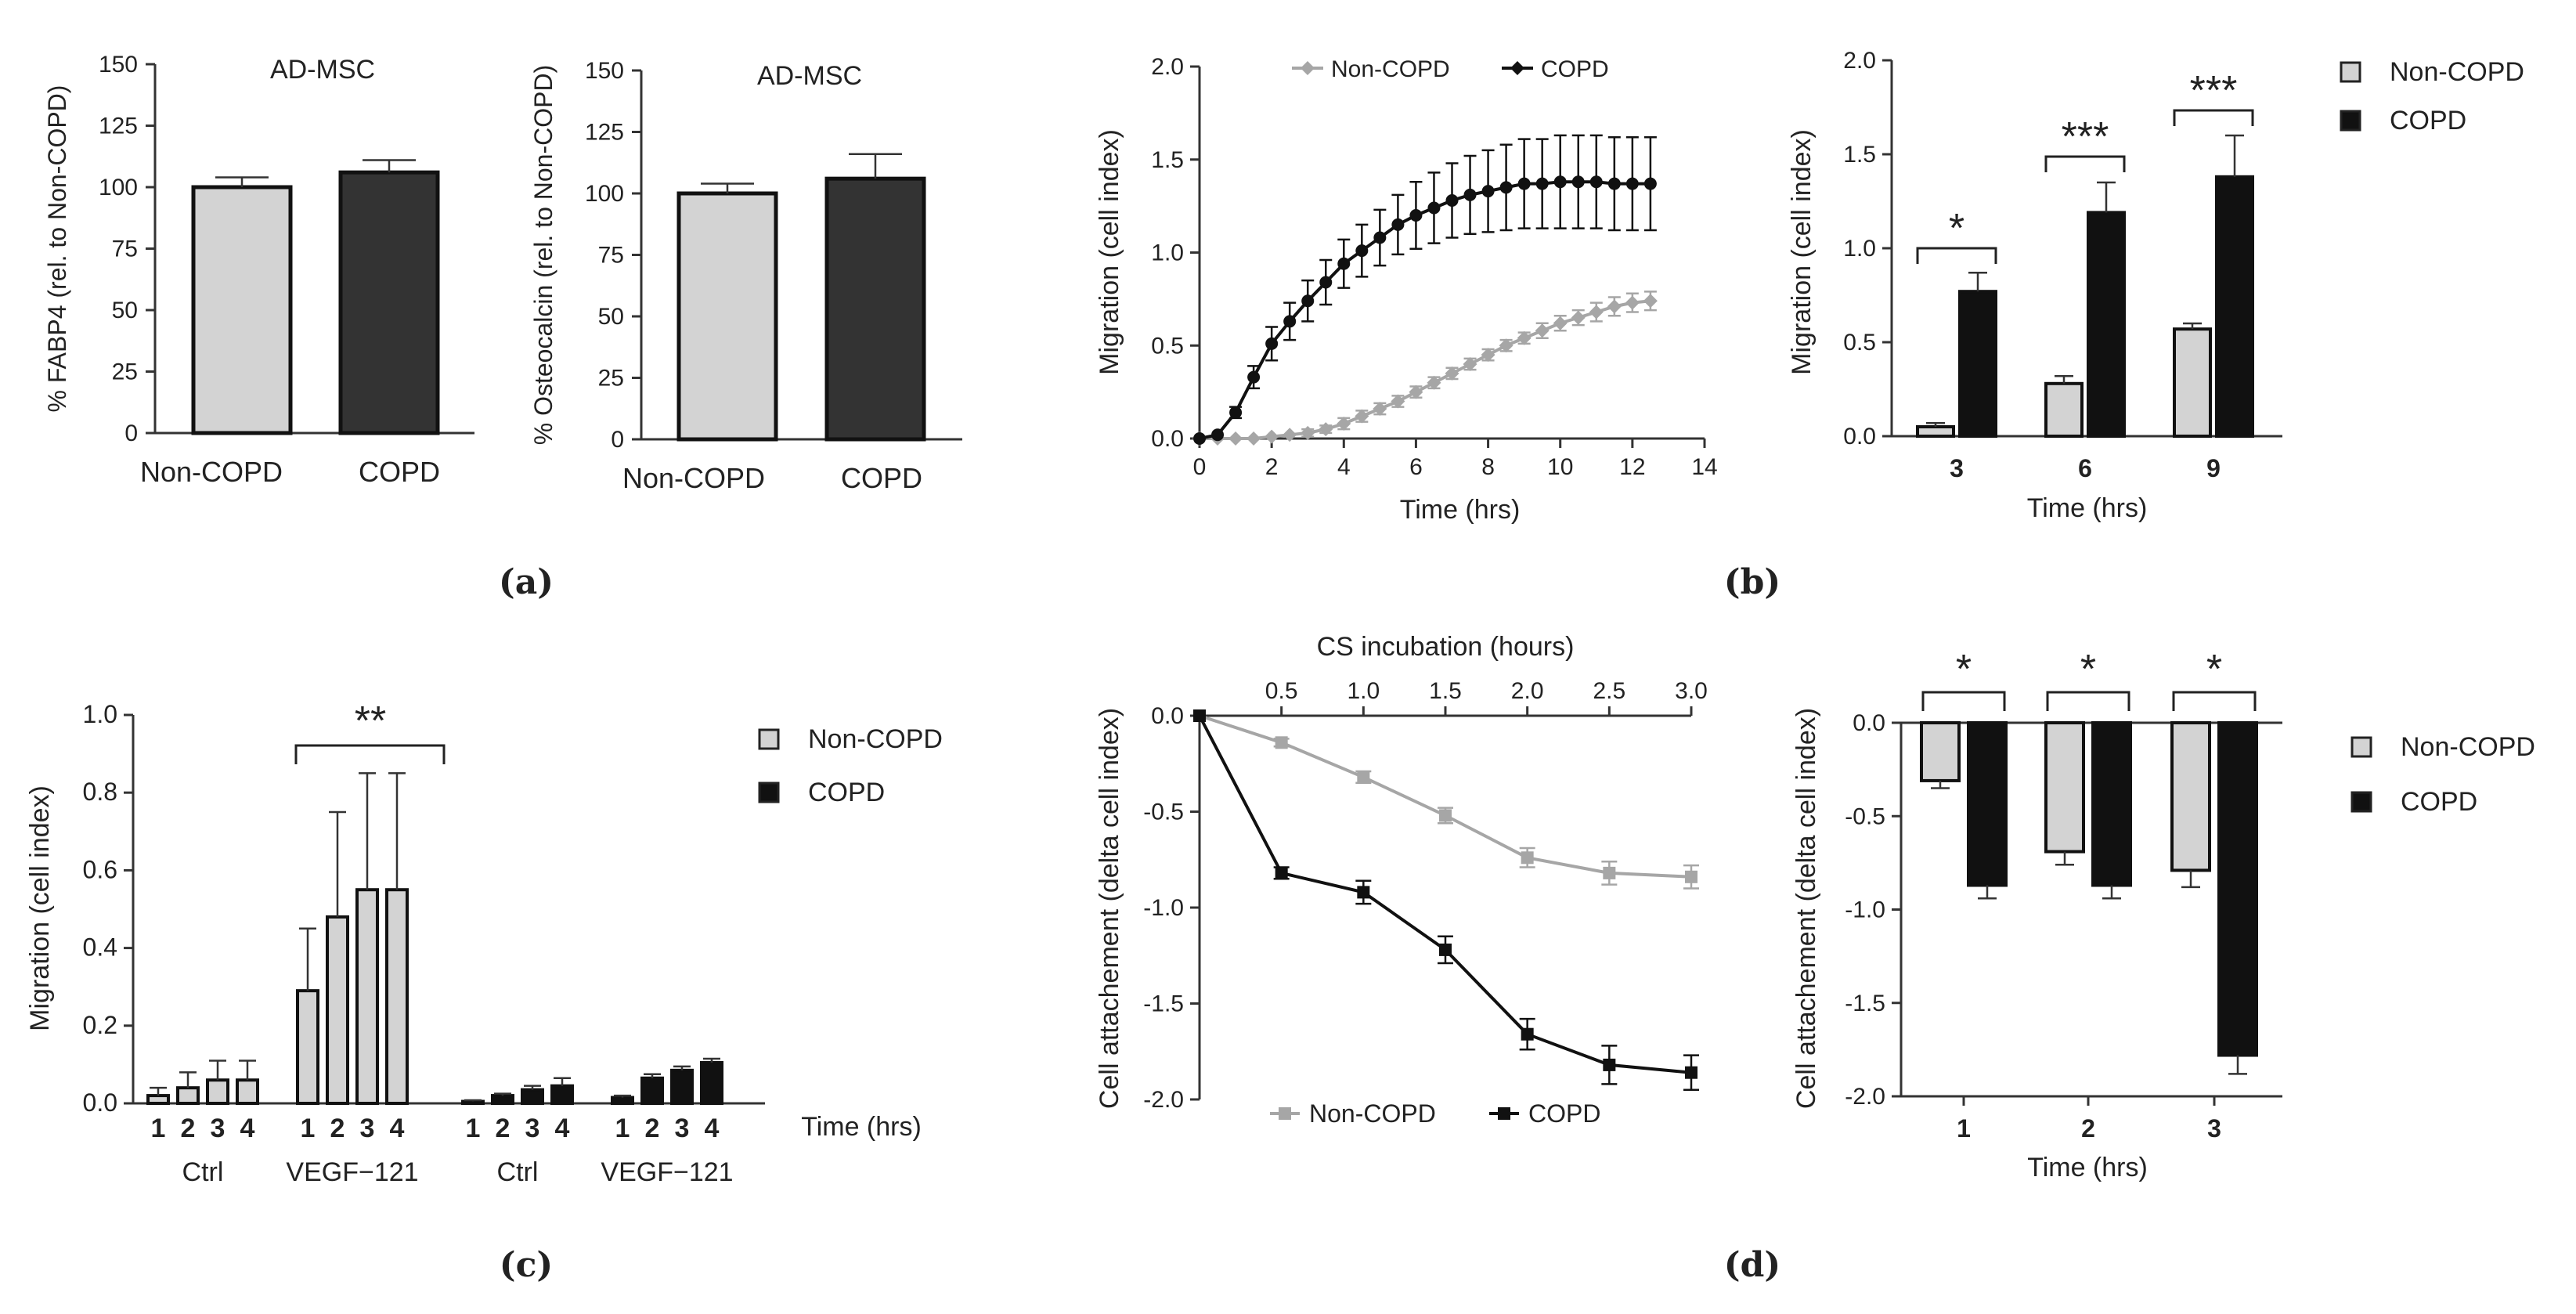 This screenshot has height=1314, width=2576. Describe the element at coordinates (1865, 1097) in the screenshot. I see `cs-attachment-bars-y-tick-label: -2.0` at that location.